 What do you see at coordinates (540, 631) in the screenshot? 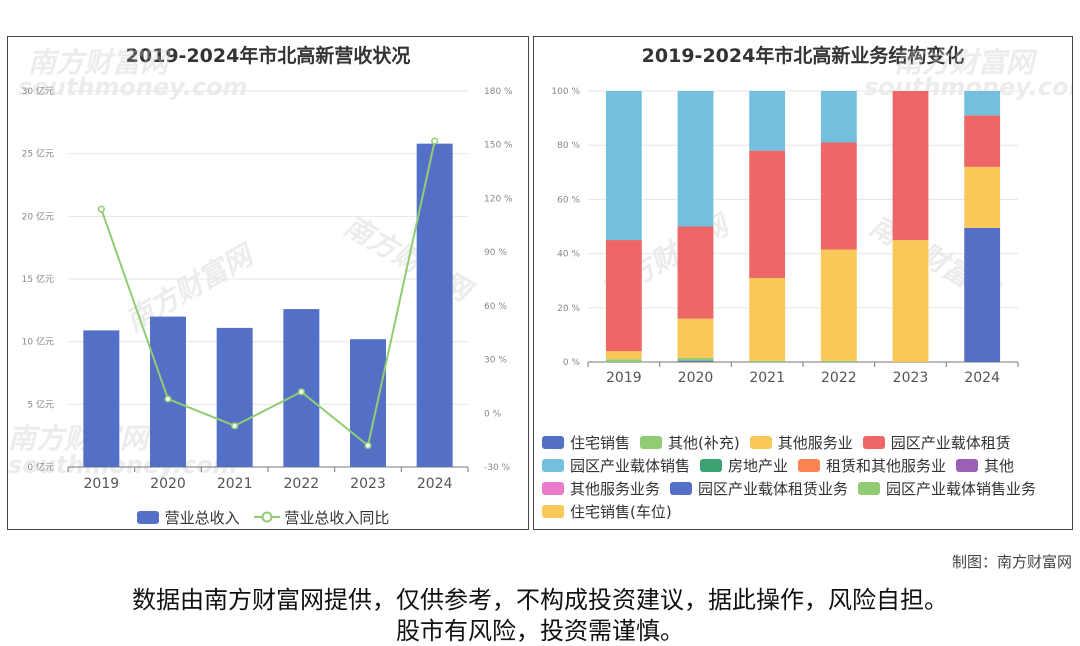
I see `disclaimer-line-2: 股市有风险，投资需谨慎。` at bounding box center [540, 631].